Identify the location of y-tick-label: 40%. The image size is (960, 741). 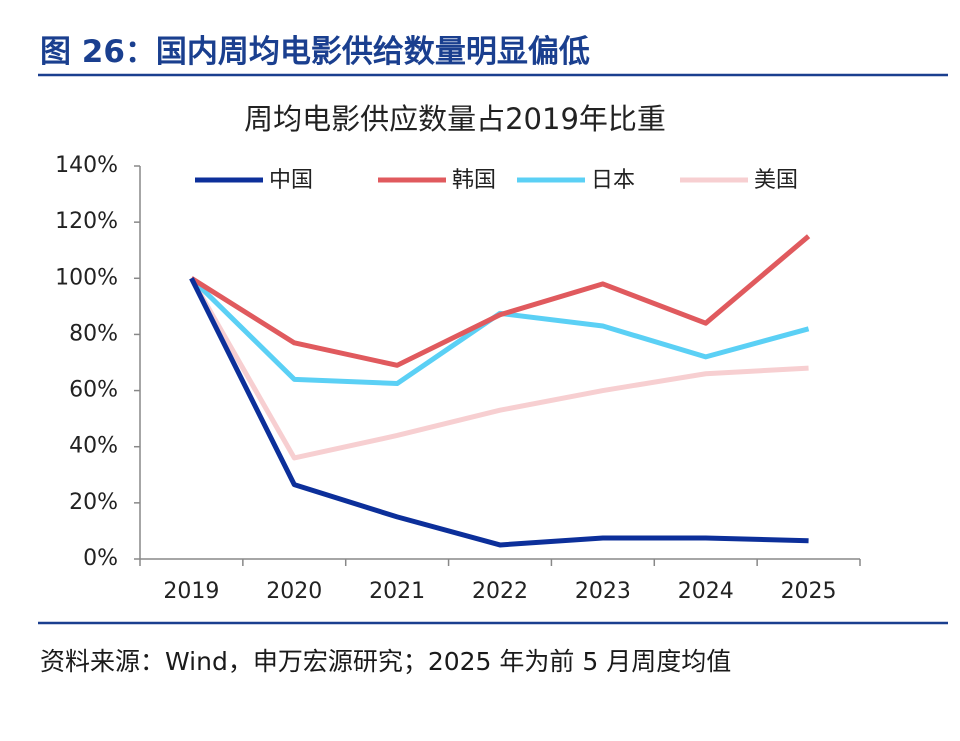
(93, 446).